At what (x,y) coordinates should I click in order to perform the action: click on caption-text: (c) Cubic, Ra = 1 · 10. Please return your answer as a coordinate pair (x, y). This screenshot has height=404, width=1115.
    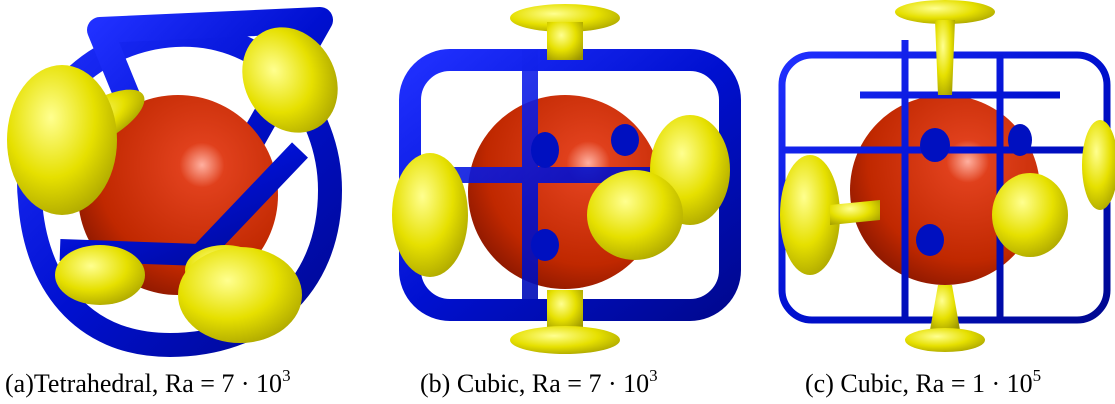
    Looking at the image, I should click on (919, 383).